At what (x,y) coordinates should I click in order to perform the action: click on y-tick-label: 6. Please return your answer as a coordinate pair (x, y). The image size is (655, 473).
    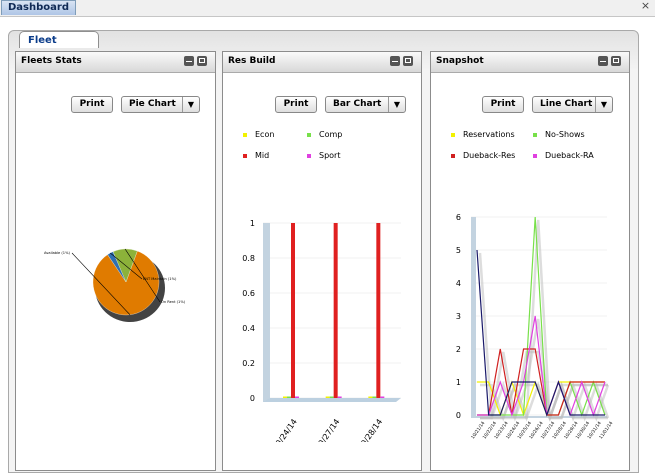
    Looking at the image, I should click on (458, 217).